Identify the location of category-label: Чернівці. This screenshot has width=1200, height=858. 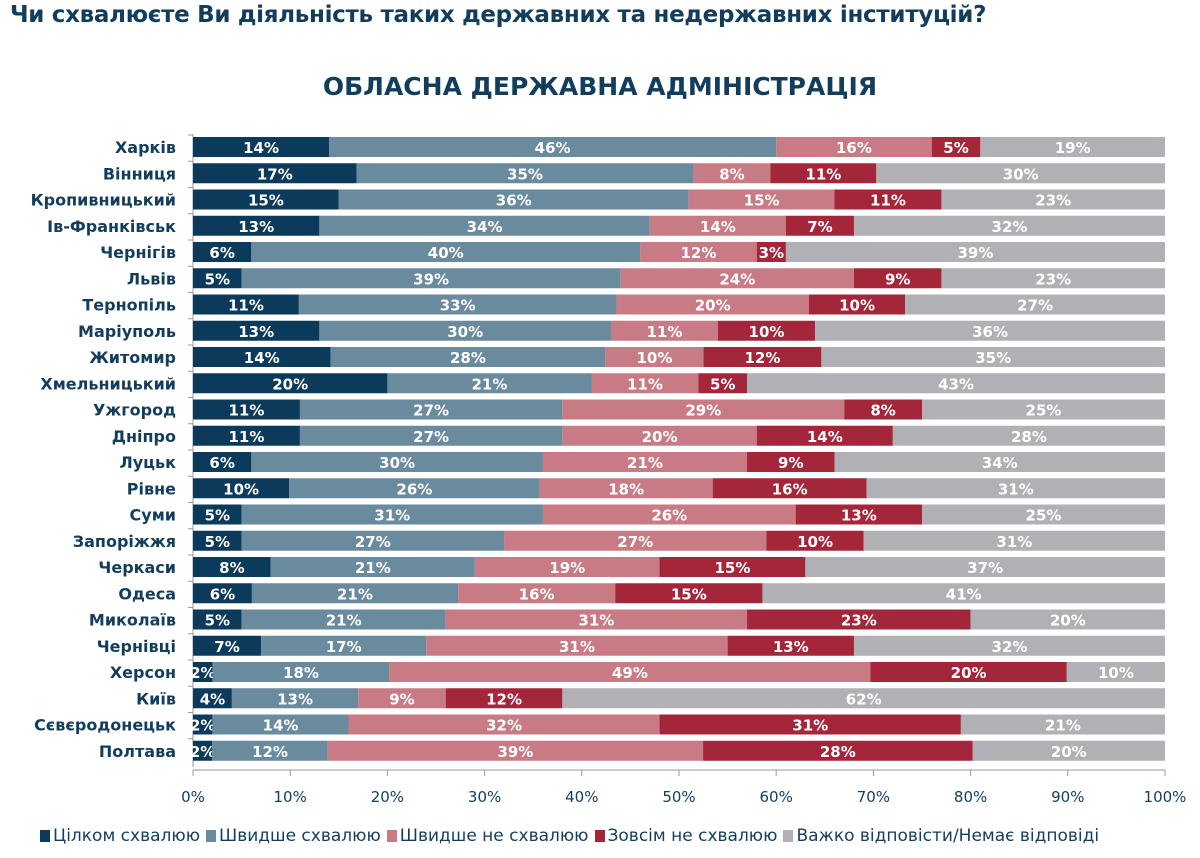
(136, 646).